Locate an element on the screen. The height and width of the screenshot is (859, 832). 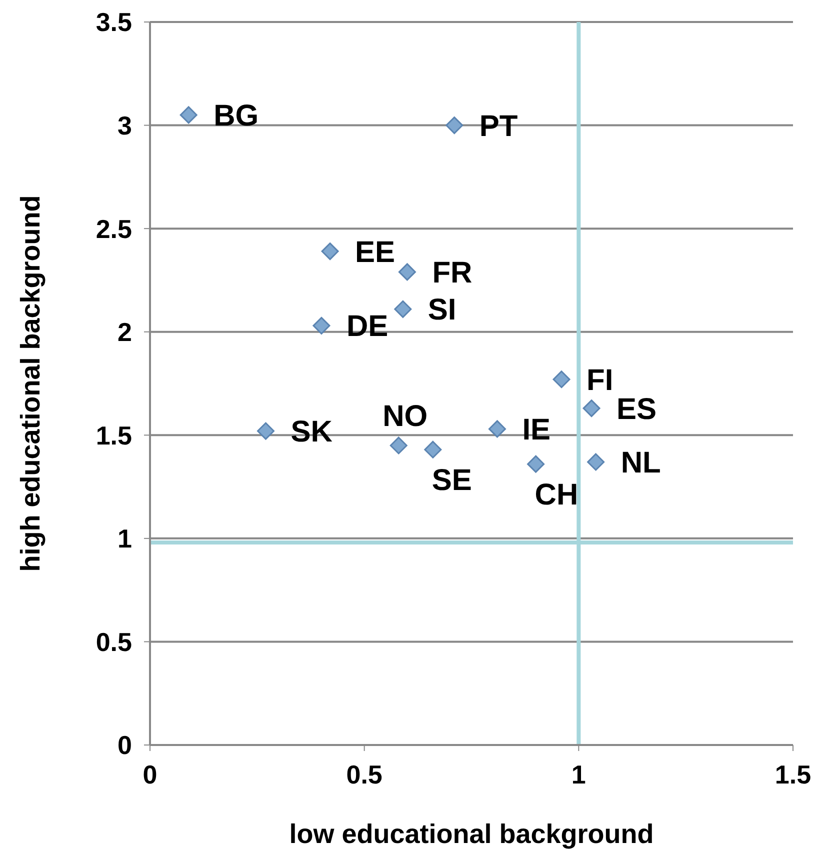
y-tick-label: 3.5 is located at coordinates (114, 22).